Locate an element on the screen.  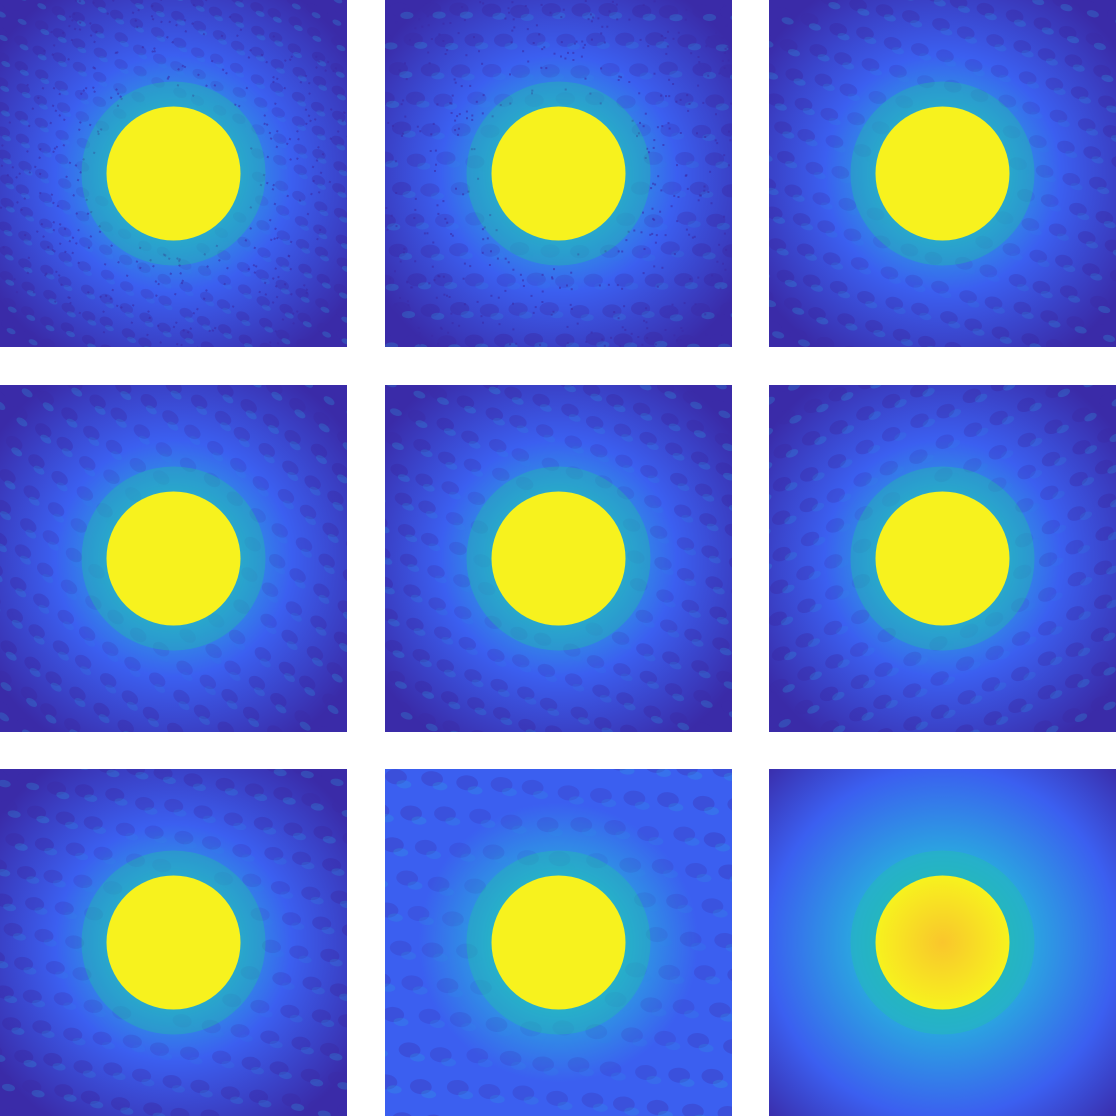
heatmap-panel-r1c2 is located at coordinates (558, 173).